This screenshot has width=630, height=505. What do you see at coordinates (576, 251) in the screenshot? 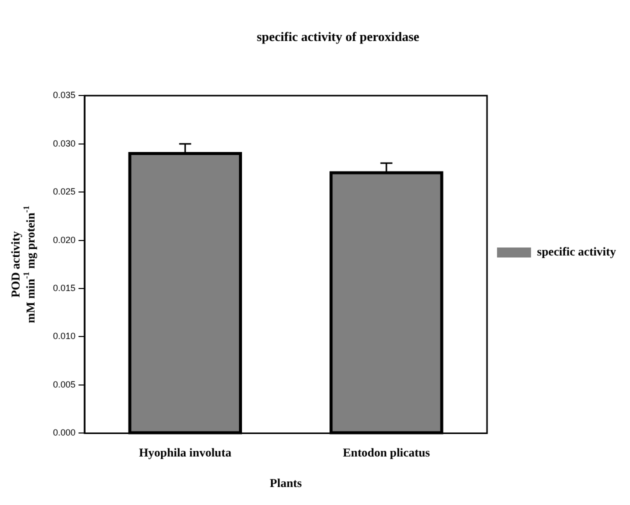
I see `legend-label: specific activity` at bounding box center [576, 251].